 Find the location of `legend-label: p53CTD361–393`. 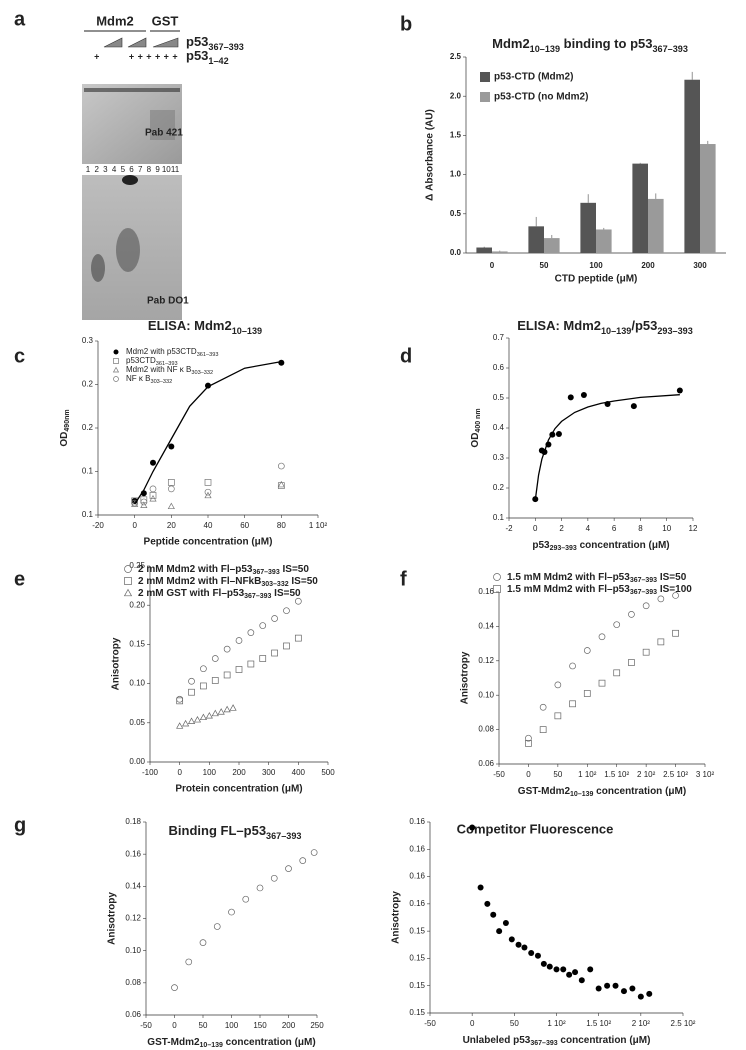

legend-label: p53CTD361–393 is located at coordinates (152, 361).